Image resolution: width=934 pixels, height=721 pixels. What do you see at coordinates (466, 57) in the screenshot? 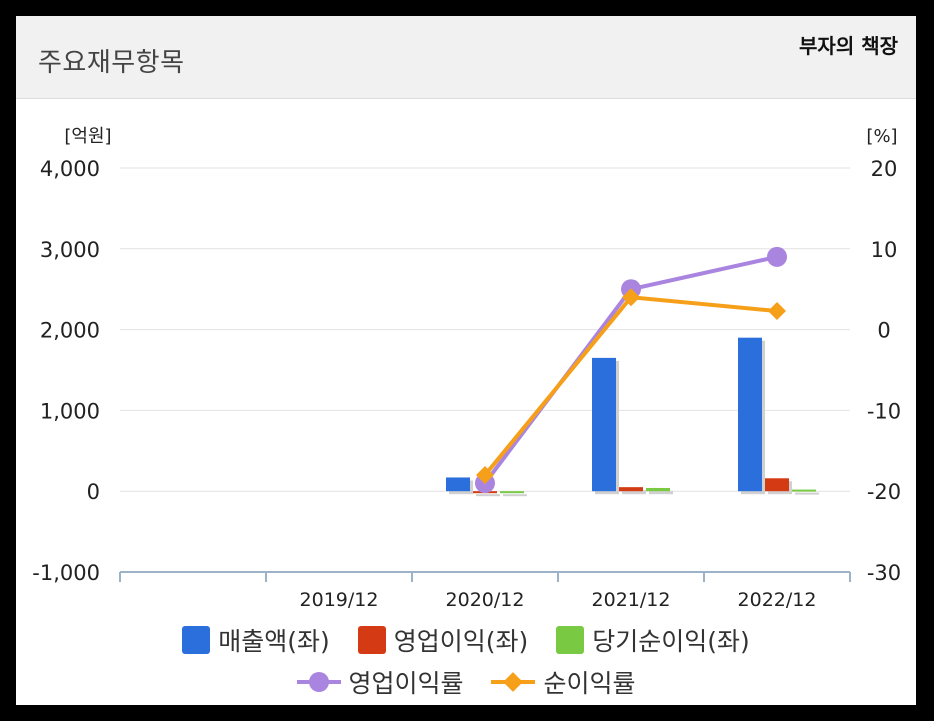
I see `card-header: 주요재무항목 부자의 책장` at bounding box center [466, 57].